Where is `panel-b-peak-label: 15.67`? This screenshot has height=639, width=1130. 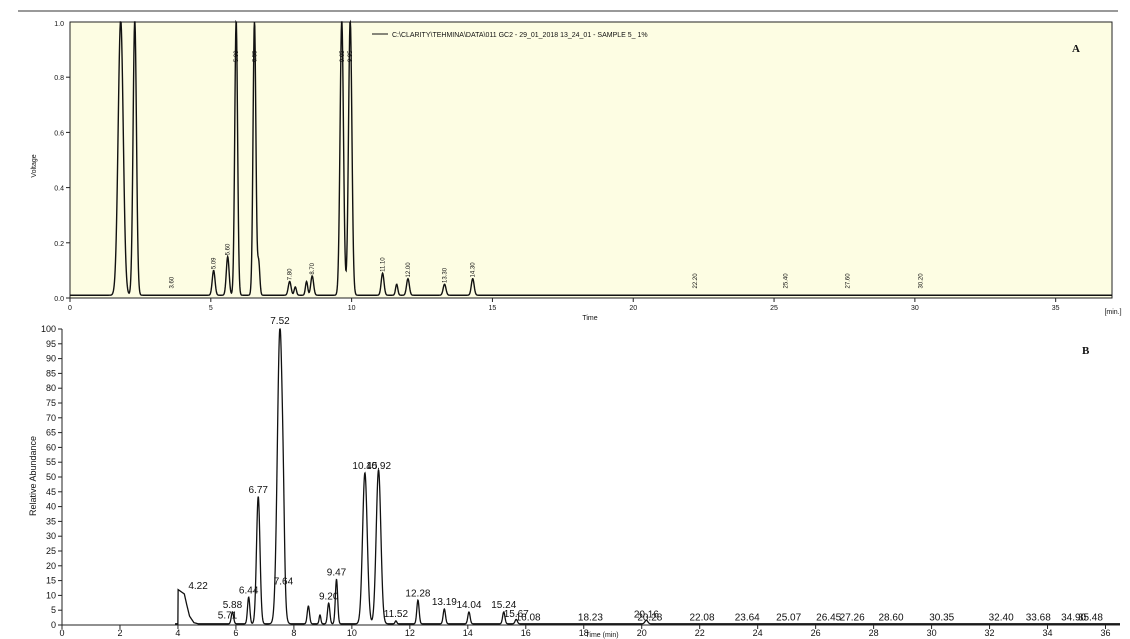
panel-b-peak-label: 15.67 is located at coordinates (516, 614).